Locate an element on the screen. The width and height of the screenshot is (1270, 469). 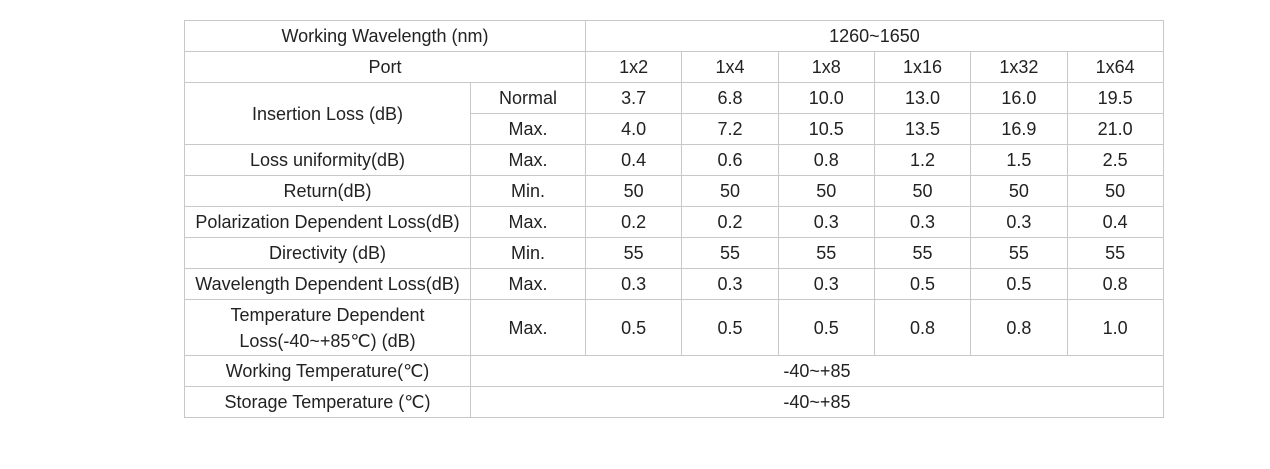
cell-value: 16.0 is located at coordinates (1019, 98).